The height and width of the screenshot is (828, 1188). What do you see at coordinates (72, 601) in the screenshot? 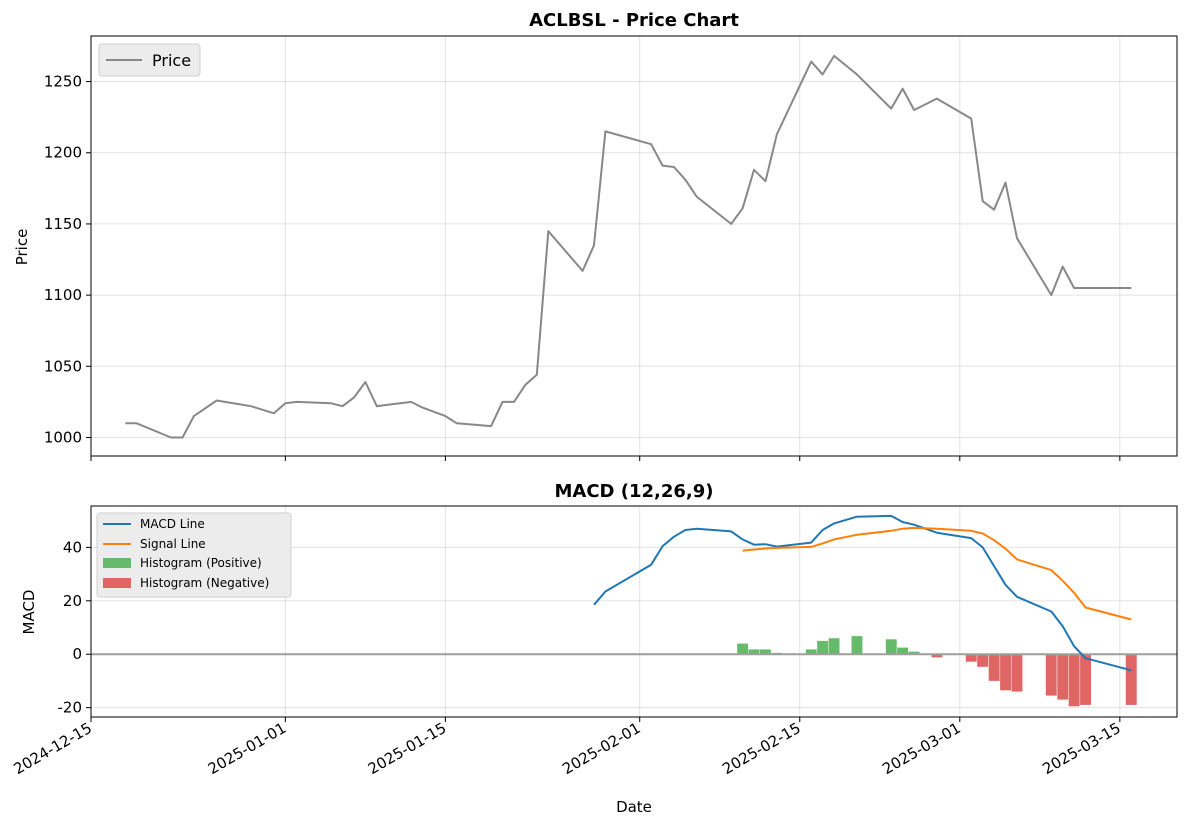
I see `y-tick-label: 20` at bounding box center [72, 601].